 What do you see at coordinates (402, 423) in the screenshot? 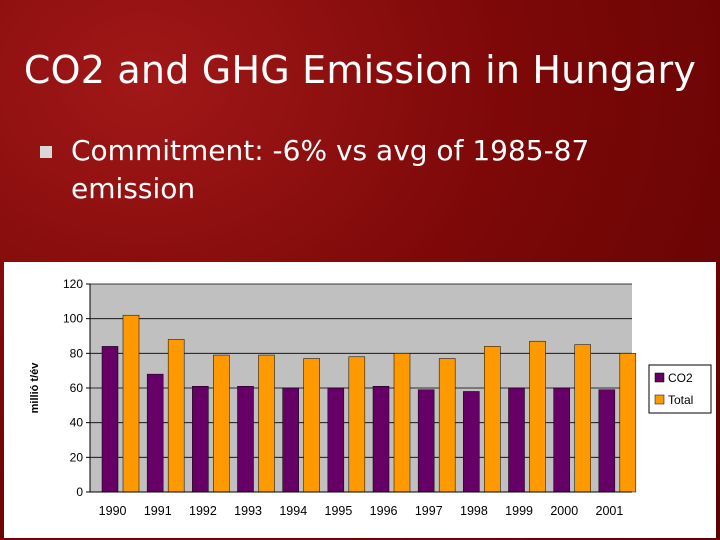
I see `bar-total-1996` at bounding box center [402, 423].